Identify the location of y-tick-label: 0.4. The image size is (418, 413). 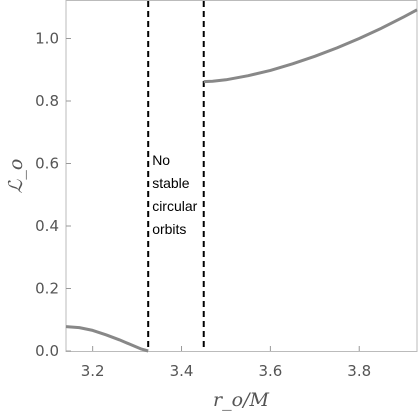
(47, 226).